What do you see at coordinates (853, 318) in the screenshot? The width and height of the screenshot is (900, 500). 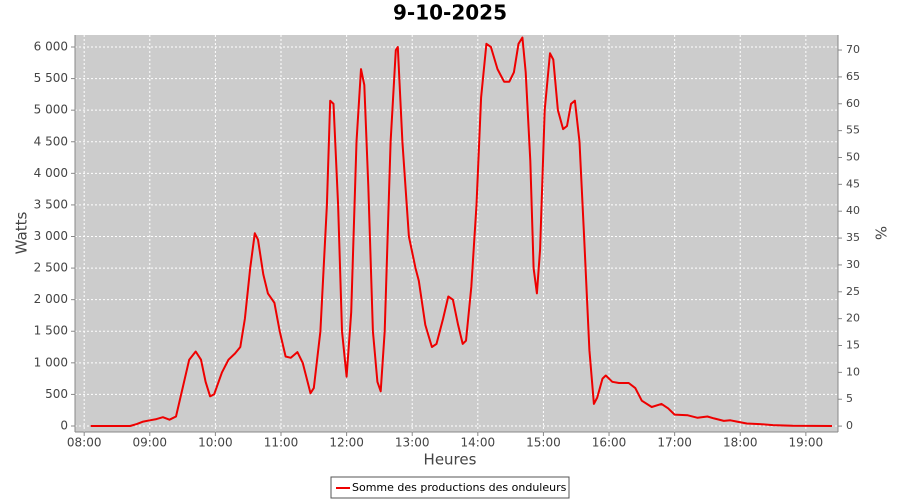 I see `y2-tick-label: 20` at bounding box center [853, 318].